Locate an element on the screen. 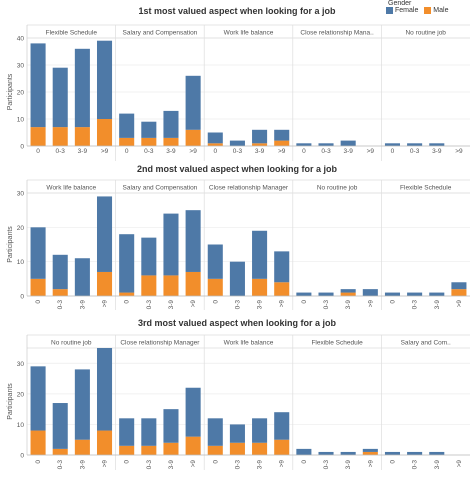  y-tick-label: 10 is located at coordinates (21, 425).